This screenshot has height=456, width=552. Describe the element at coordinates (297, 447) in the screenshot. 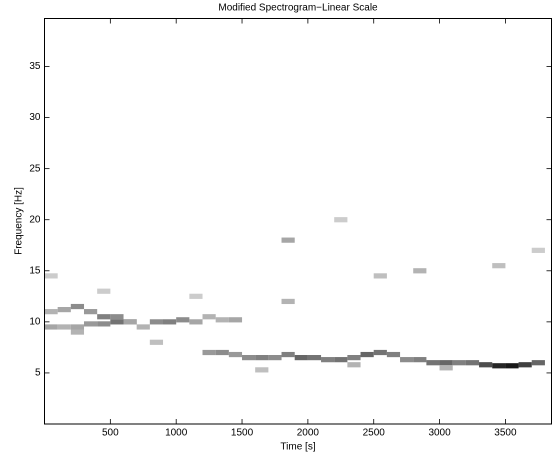

I see `x-axis-label: Time [s]` at that location.